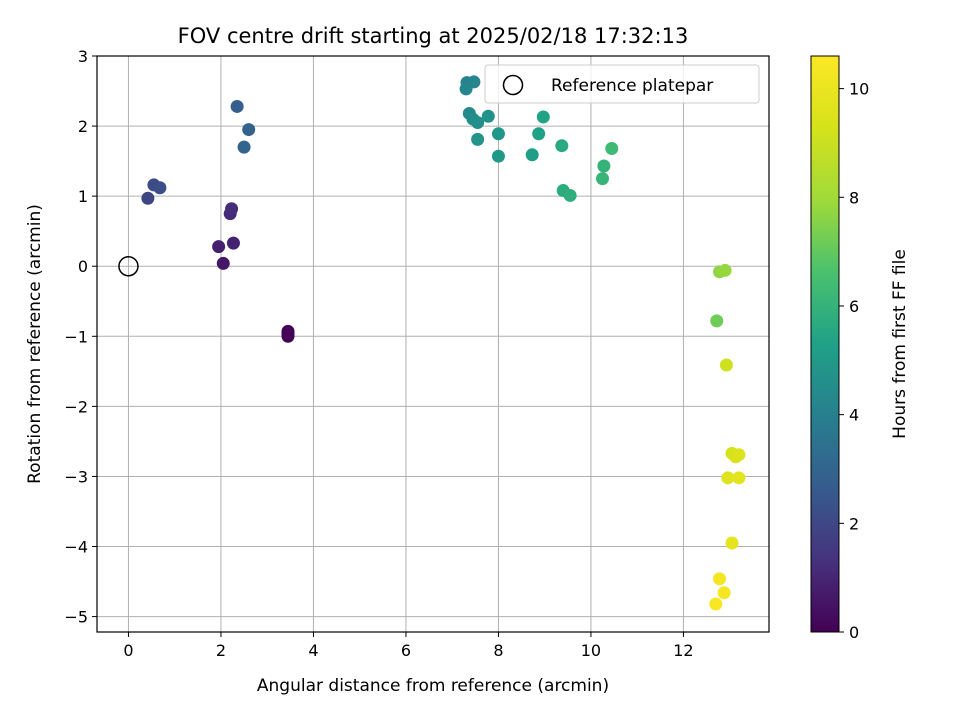 Image resolution: width=960 pixels, height=720 pixels. I want to click on y-tick-label: 2, so click(83, 126).